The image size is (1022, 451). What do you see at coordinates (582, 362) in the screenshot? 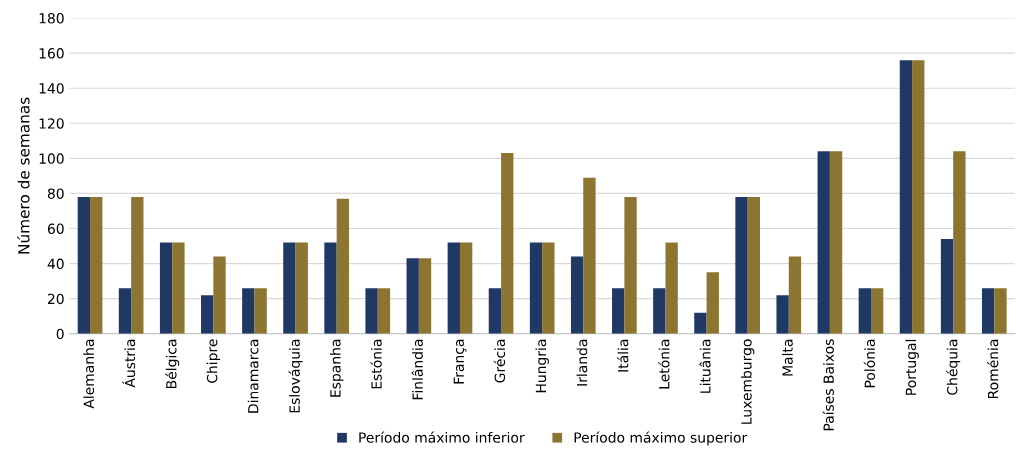
I see `x-tick-label: Irlanda` at bounding box center [582, 362].